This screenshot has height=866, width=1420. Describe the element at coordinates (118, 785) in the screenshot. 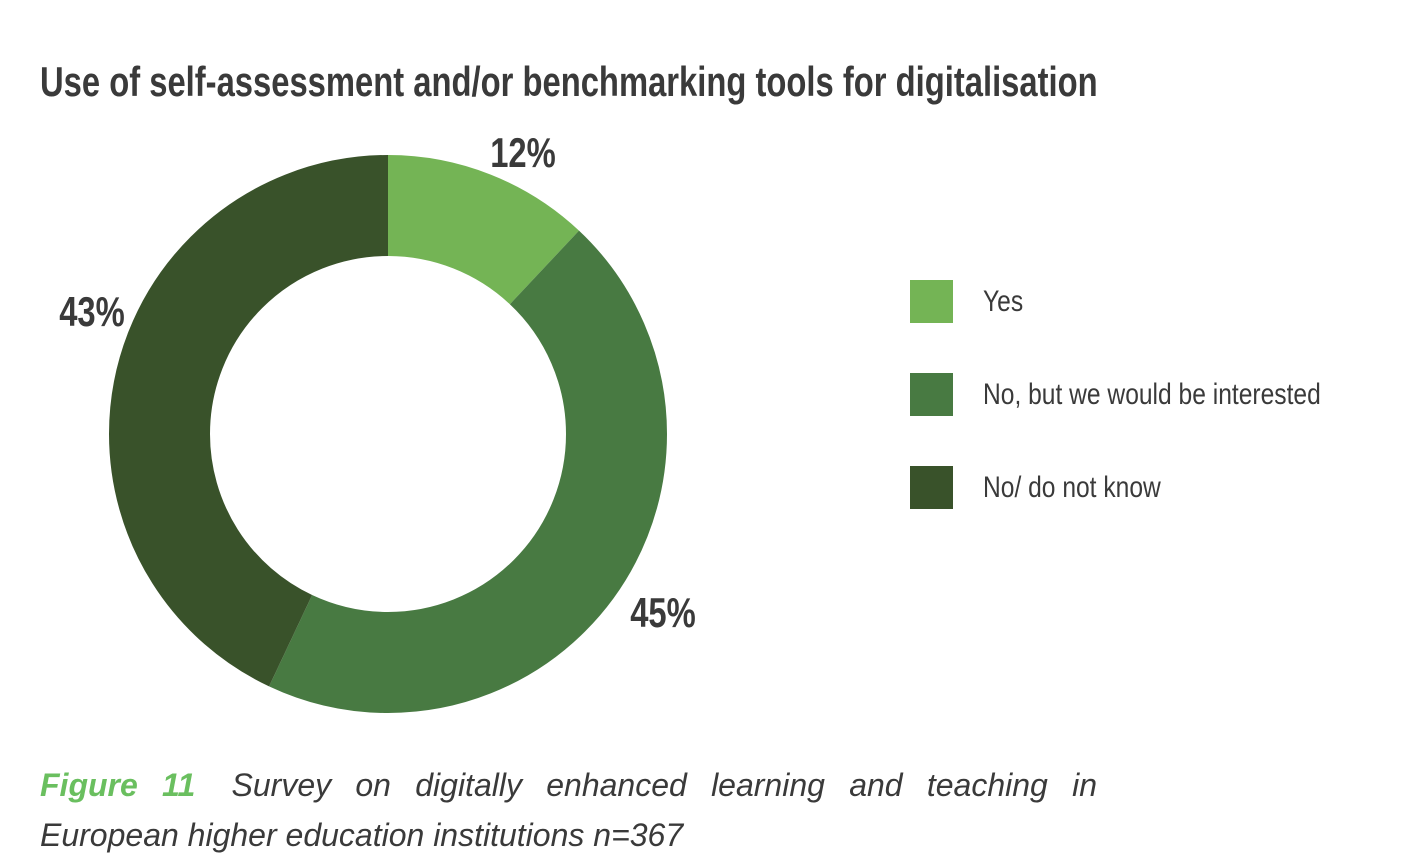

I see `figure-label: Figure 11` at that location.